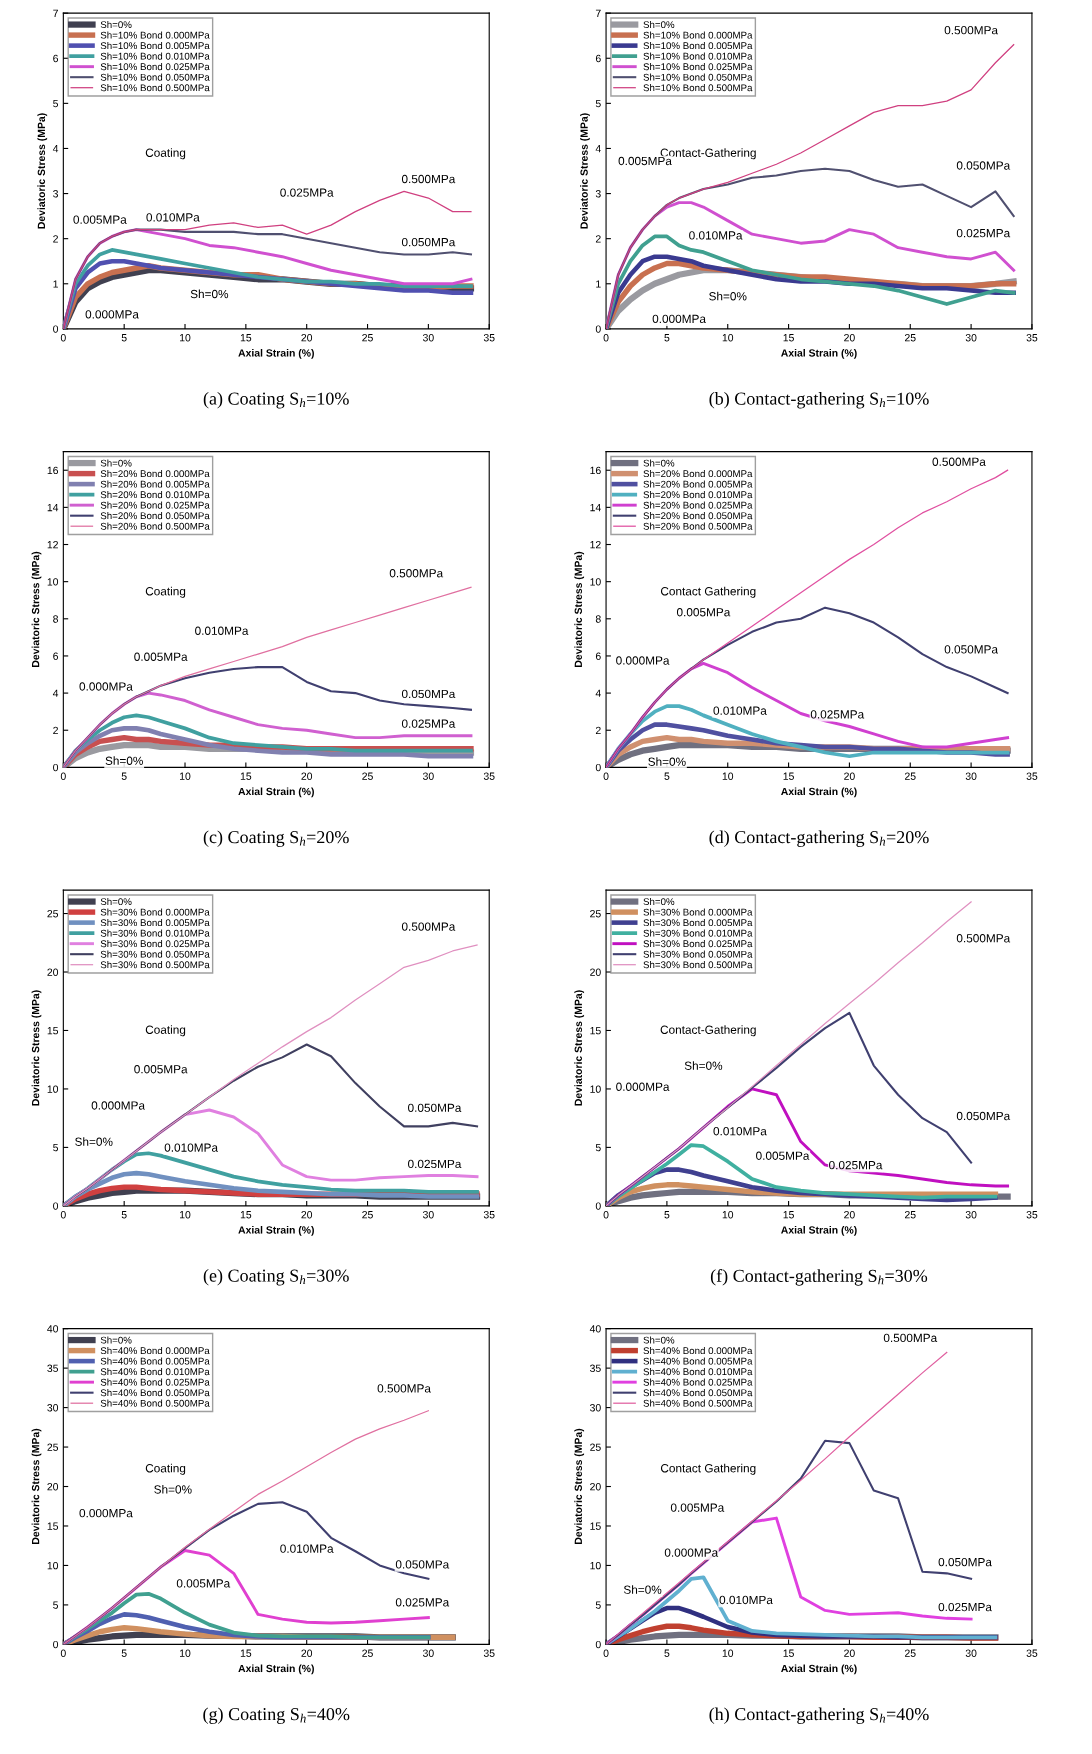 This screenshot has width=1092, height=1754. Describe the element at coordinates (819, 1715) in the screenshot. I see `text: (h) Contact-gathering S$_{h}$=40%` at that location.